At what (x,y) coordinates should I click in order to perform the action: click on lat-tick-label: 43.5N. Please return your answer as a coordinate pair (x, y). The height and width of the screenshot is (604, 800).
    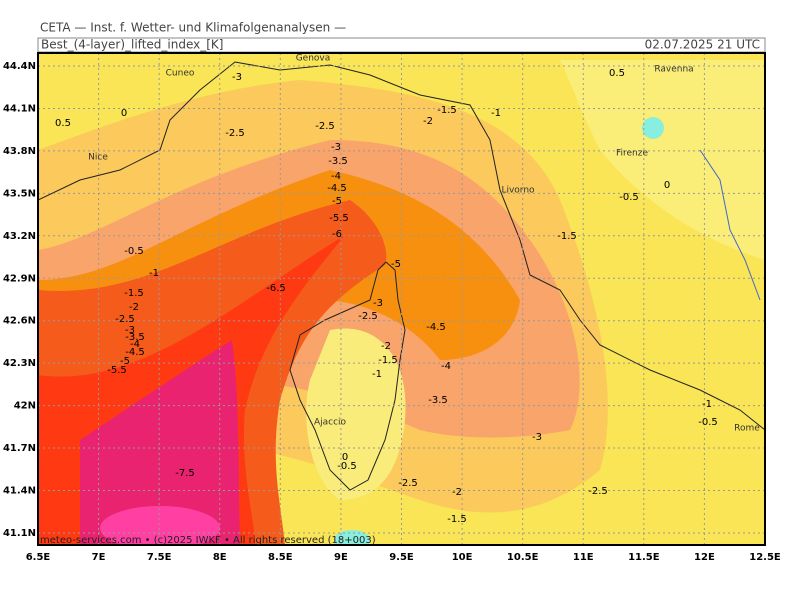
    Looking at the image, I should click on (19, 193).